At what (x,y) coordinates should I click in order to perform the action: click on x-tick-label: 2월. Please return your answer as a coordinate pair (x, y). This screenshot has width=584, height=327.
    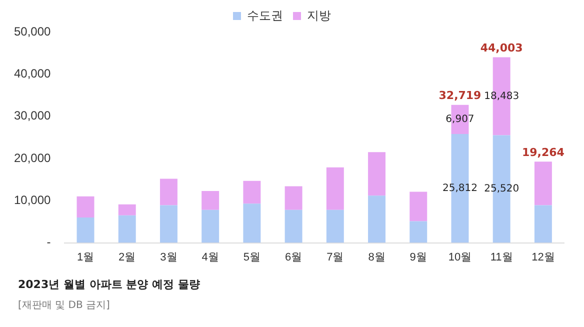
    Looking at the image, I should click on (127, 257).